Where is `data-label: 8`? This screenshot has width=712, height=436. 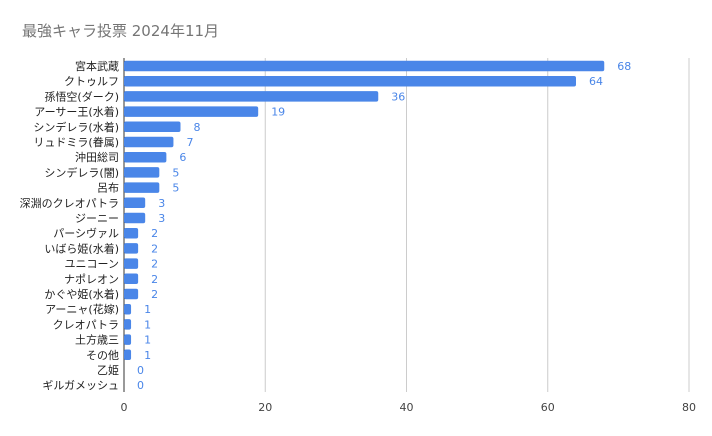
data-label: 8 is located at coordinates (197, 127).